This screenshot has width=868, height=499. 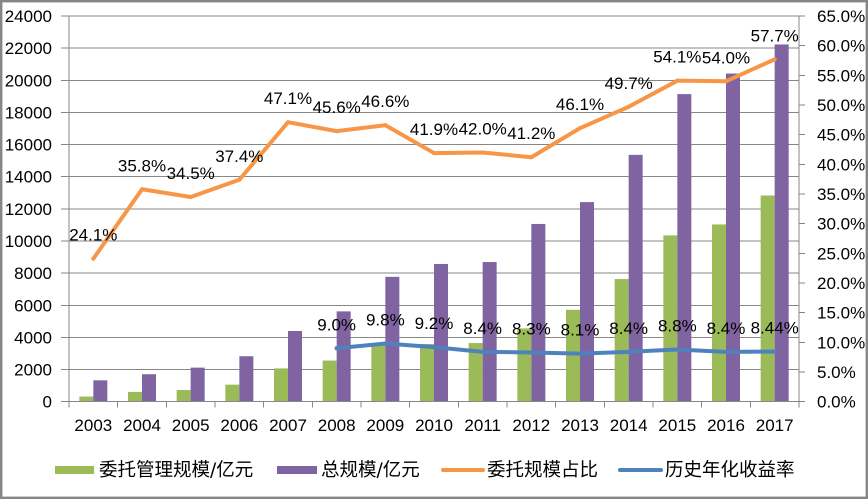 What do you see at coordinates (555, 348) in the screenshot?
I see `series-line-annualized-return` at bounding box center [555, 348].